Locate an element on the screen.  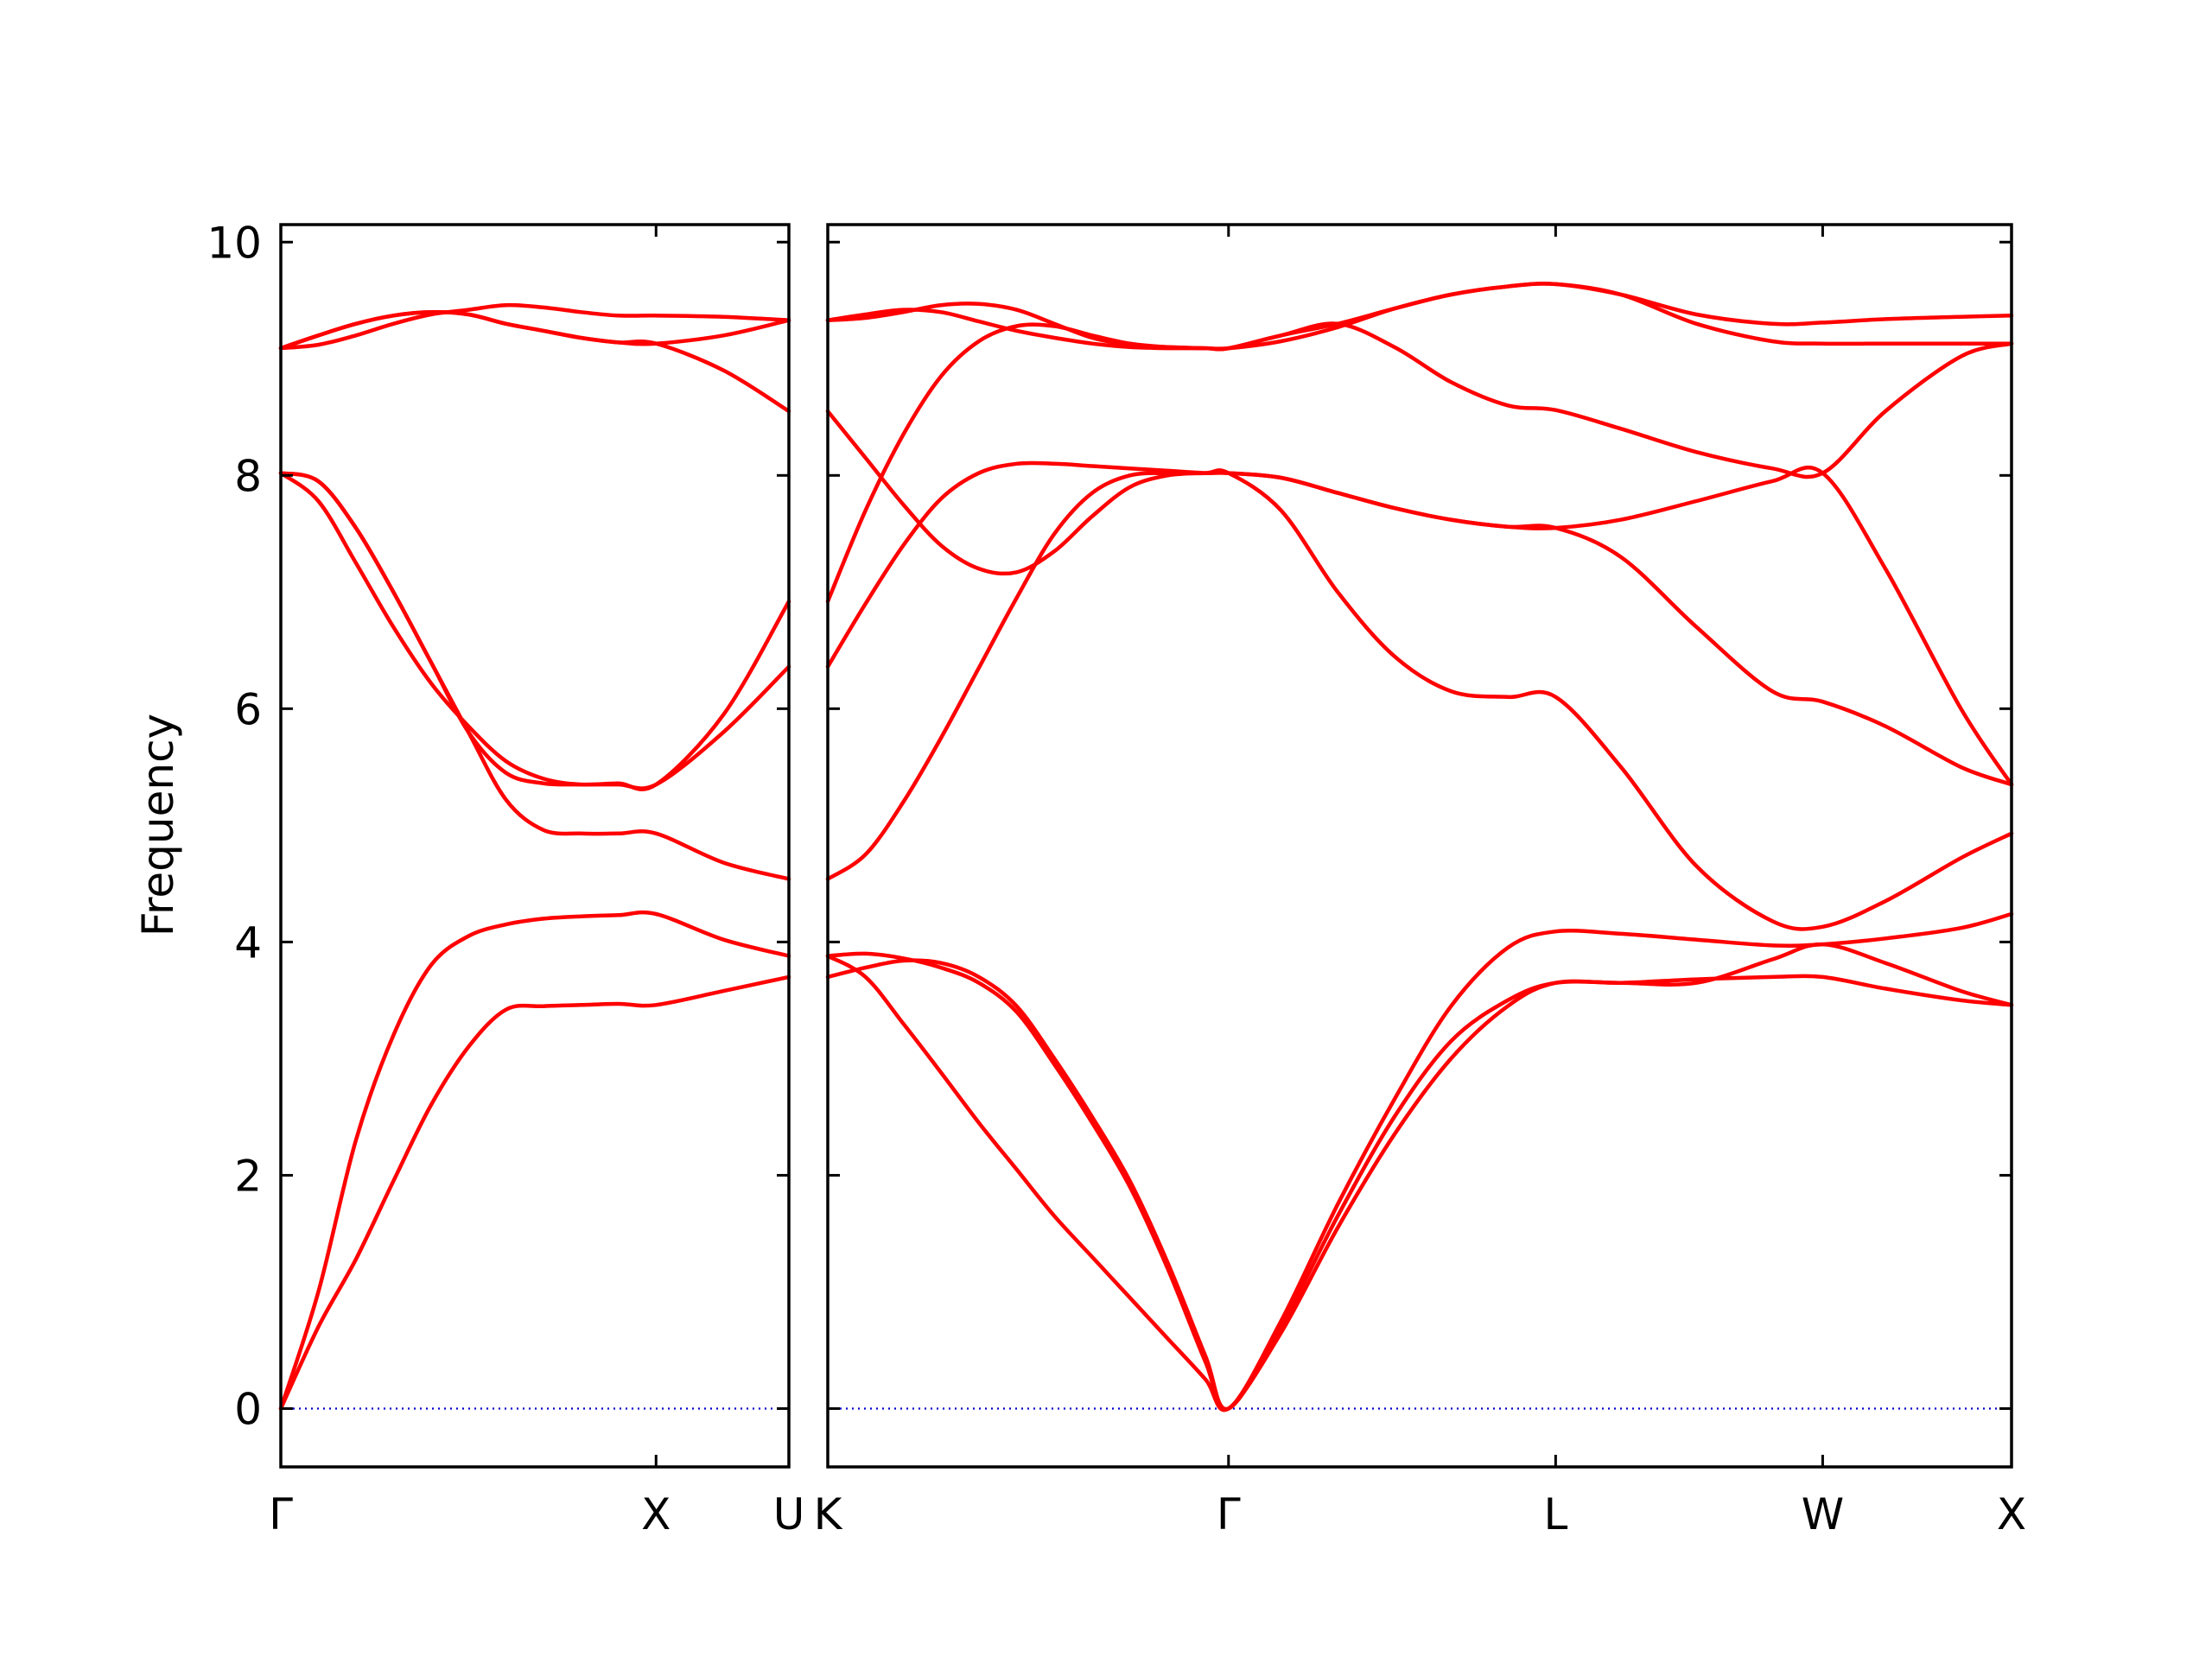
x-tick-label-L: L is located at coordinates (1555, 1514).